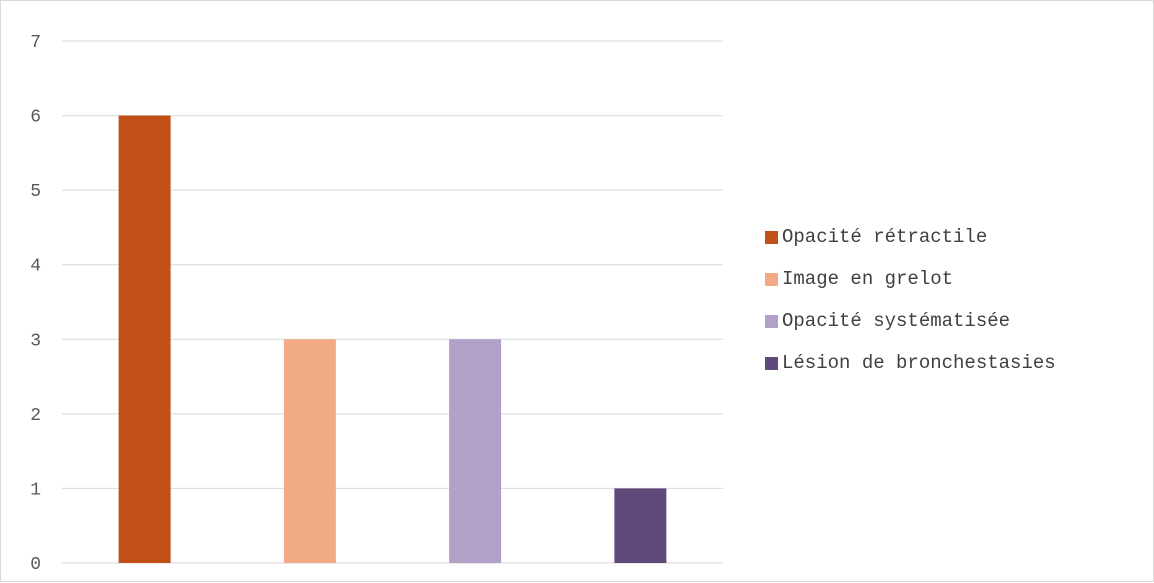 This screenshot has height=583, width=1154. Describe the element at coordinates (919, 363) in the screenshot. I see `legend-label: Lésion de bronchestasies` at that location.